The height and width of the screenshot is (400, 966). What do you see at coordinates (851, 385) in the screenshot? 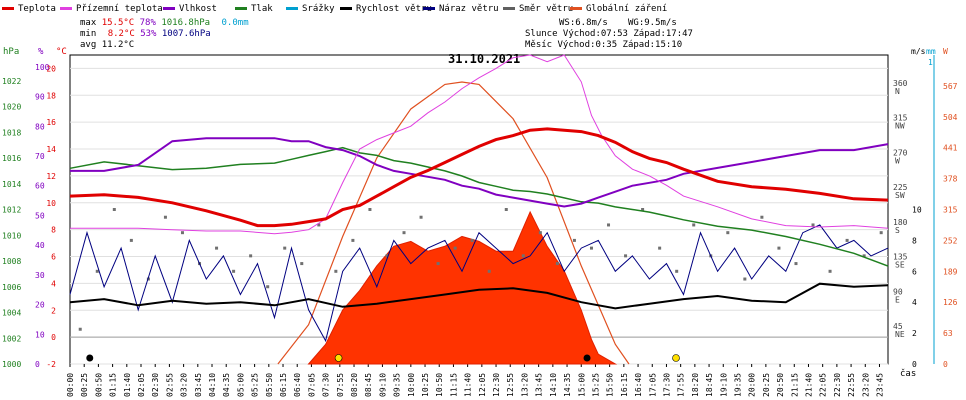
I see `x-tick-label: 22:55` at bounding box center [851, 385].